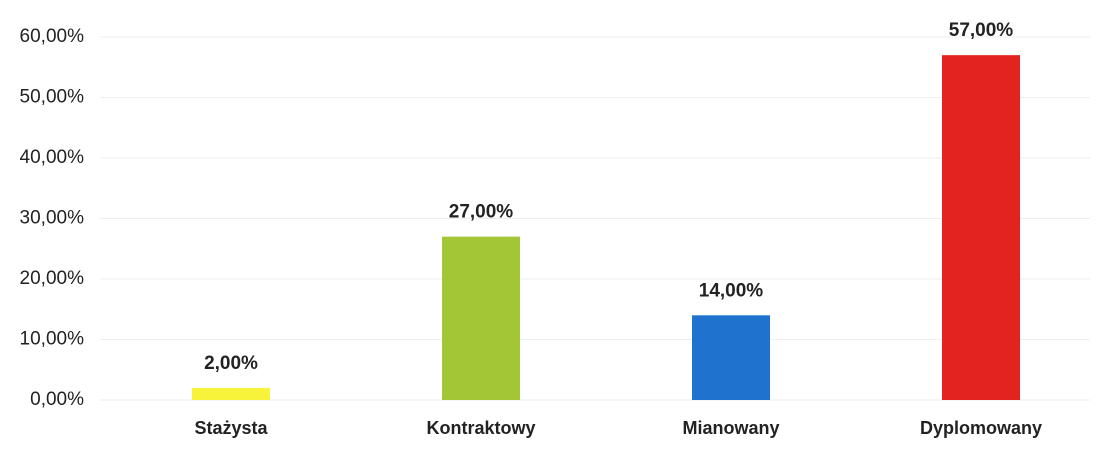  Describe the element at coordinates (481, 212) in the screenshot. I see `data-label: 27,00%` at that location.